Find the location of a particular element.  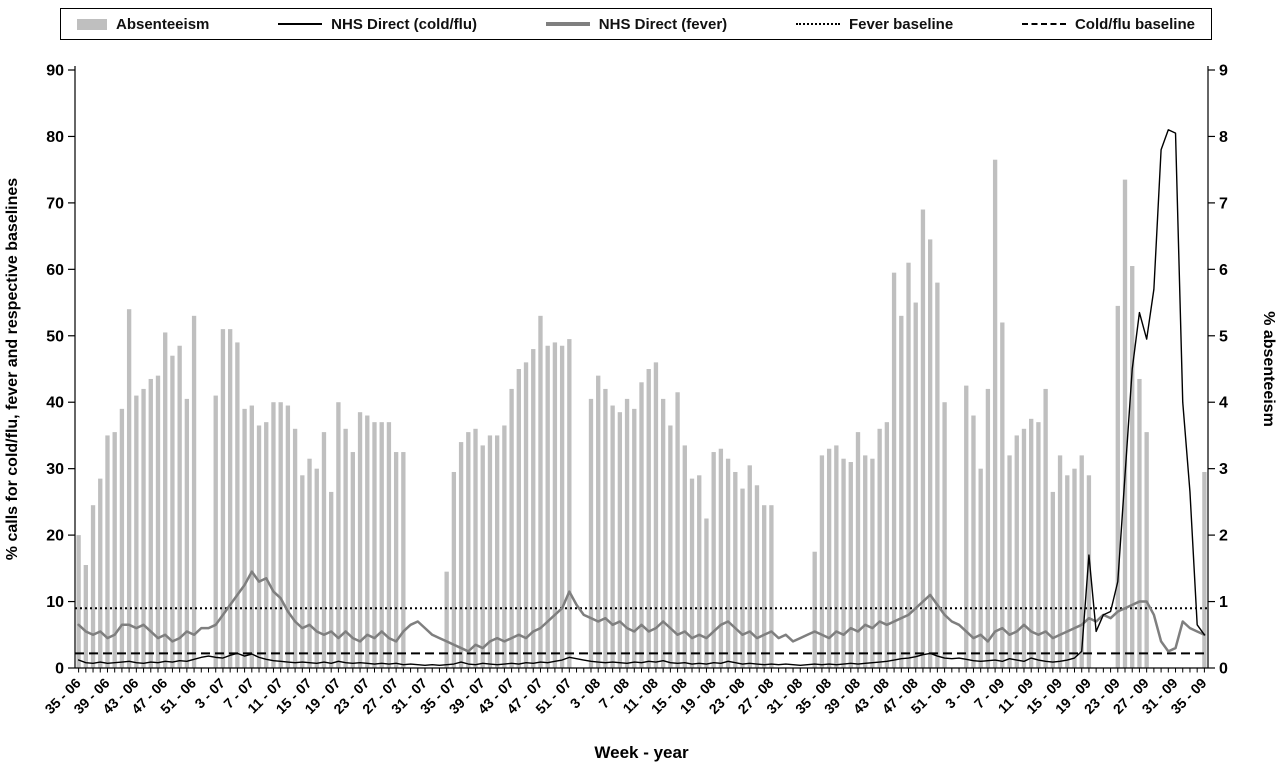

fever-line-swatch-icon is located at coordinates (567, 24).